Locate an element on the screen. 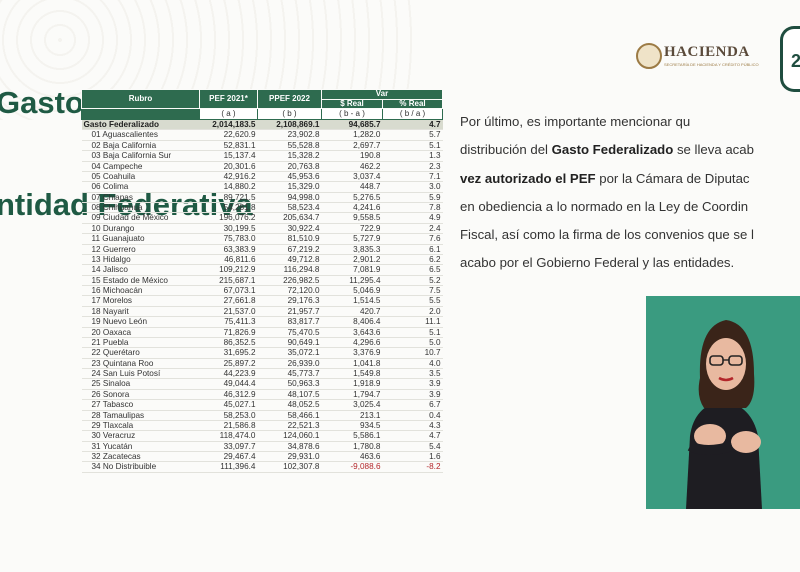 This screenshot has width=800, height=572. cell-real: 5,586.1 is located at coordinates (352, 436).